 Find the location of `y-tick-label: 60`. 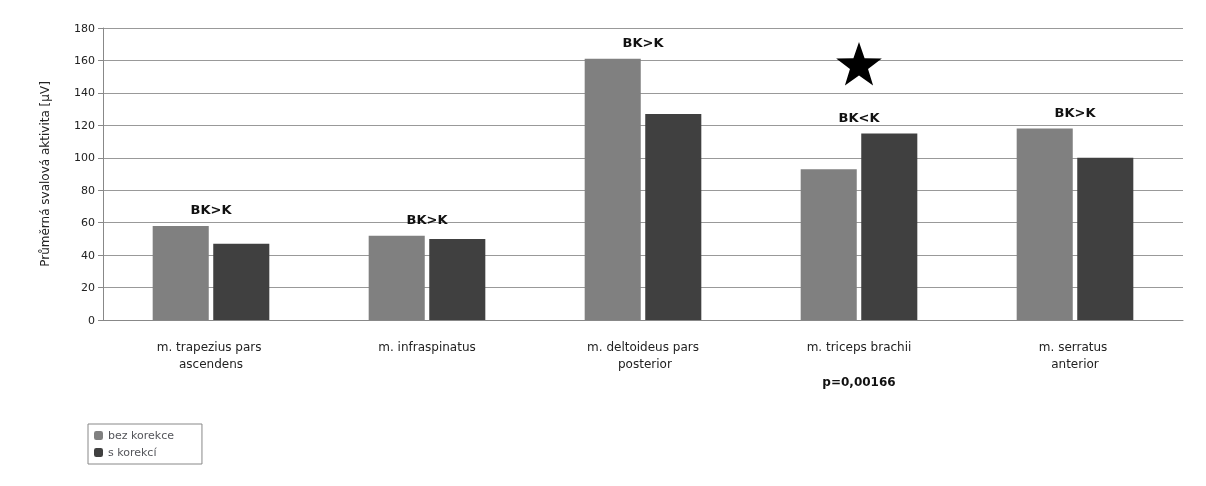

y-tick-label: 60 is located at coordinates (88, 223).